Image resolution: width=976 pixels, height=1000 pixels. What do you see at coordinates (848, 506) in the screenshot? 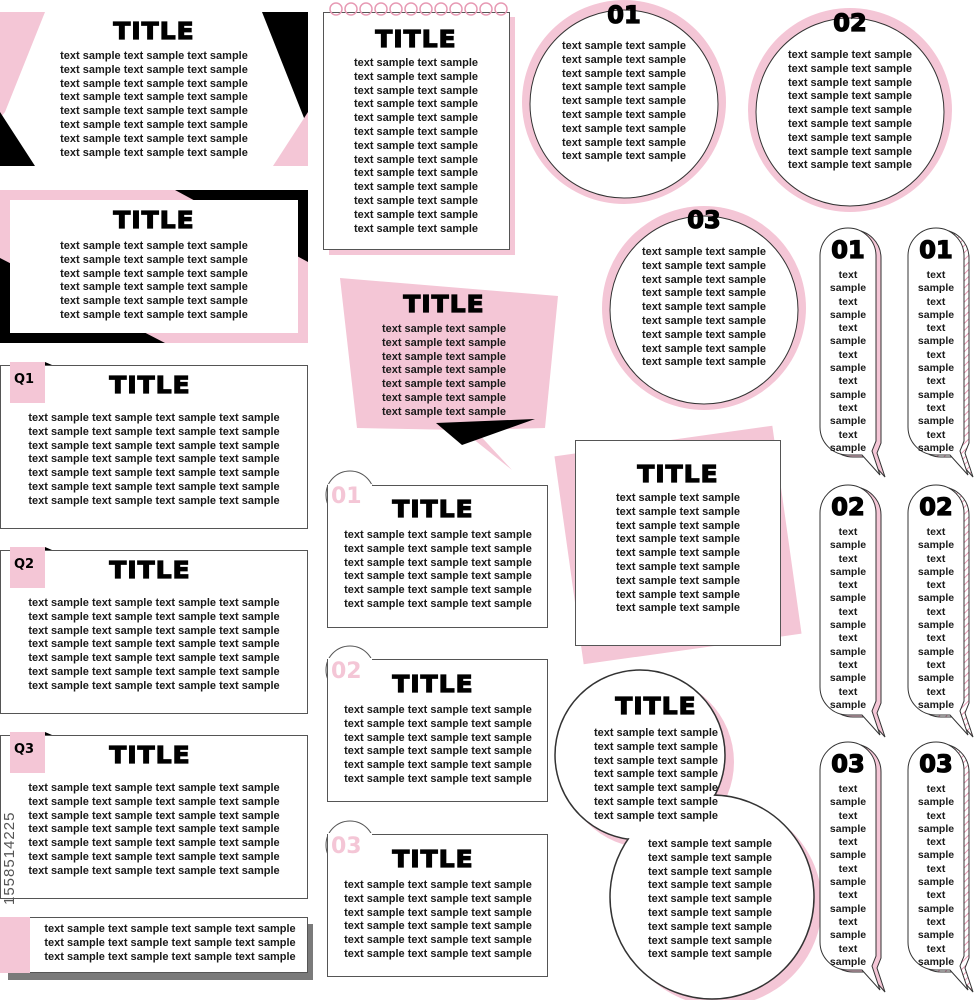
I see `bubble-number: 02` at bounding box center [848, 506].